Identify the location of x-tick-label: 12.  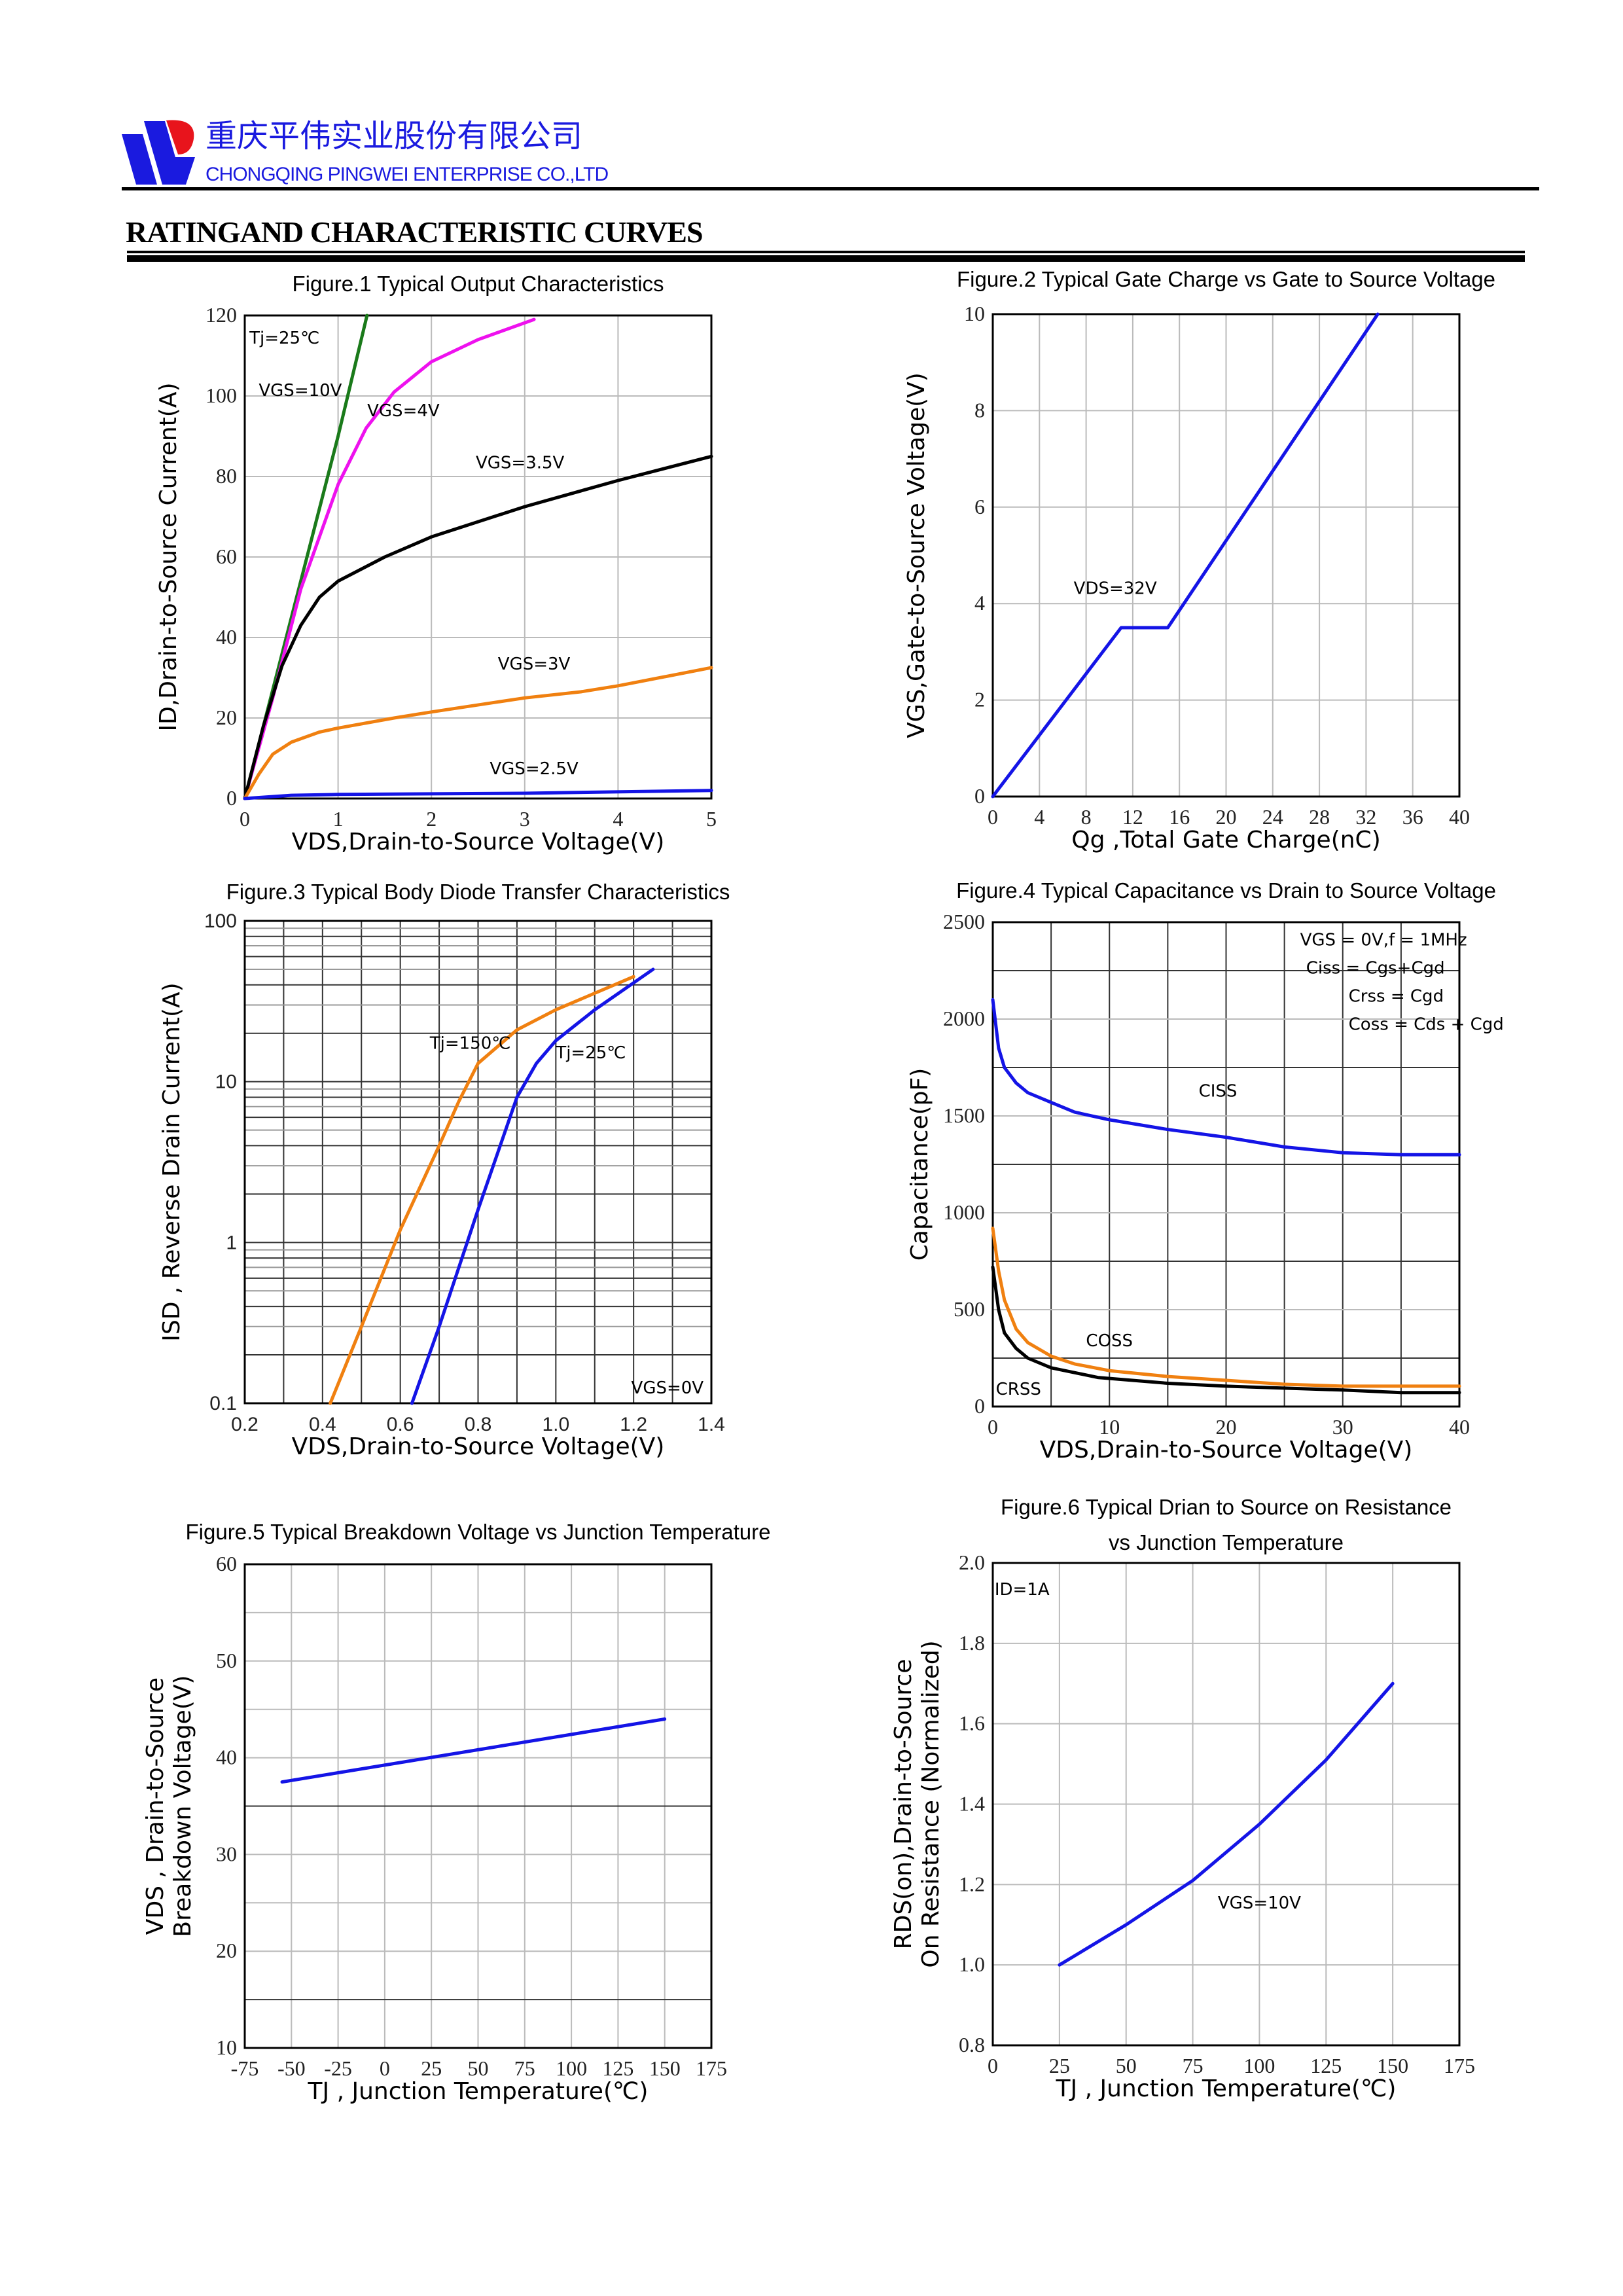
(1132, 817).